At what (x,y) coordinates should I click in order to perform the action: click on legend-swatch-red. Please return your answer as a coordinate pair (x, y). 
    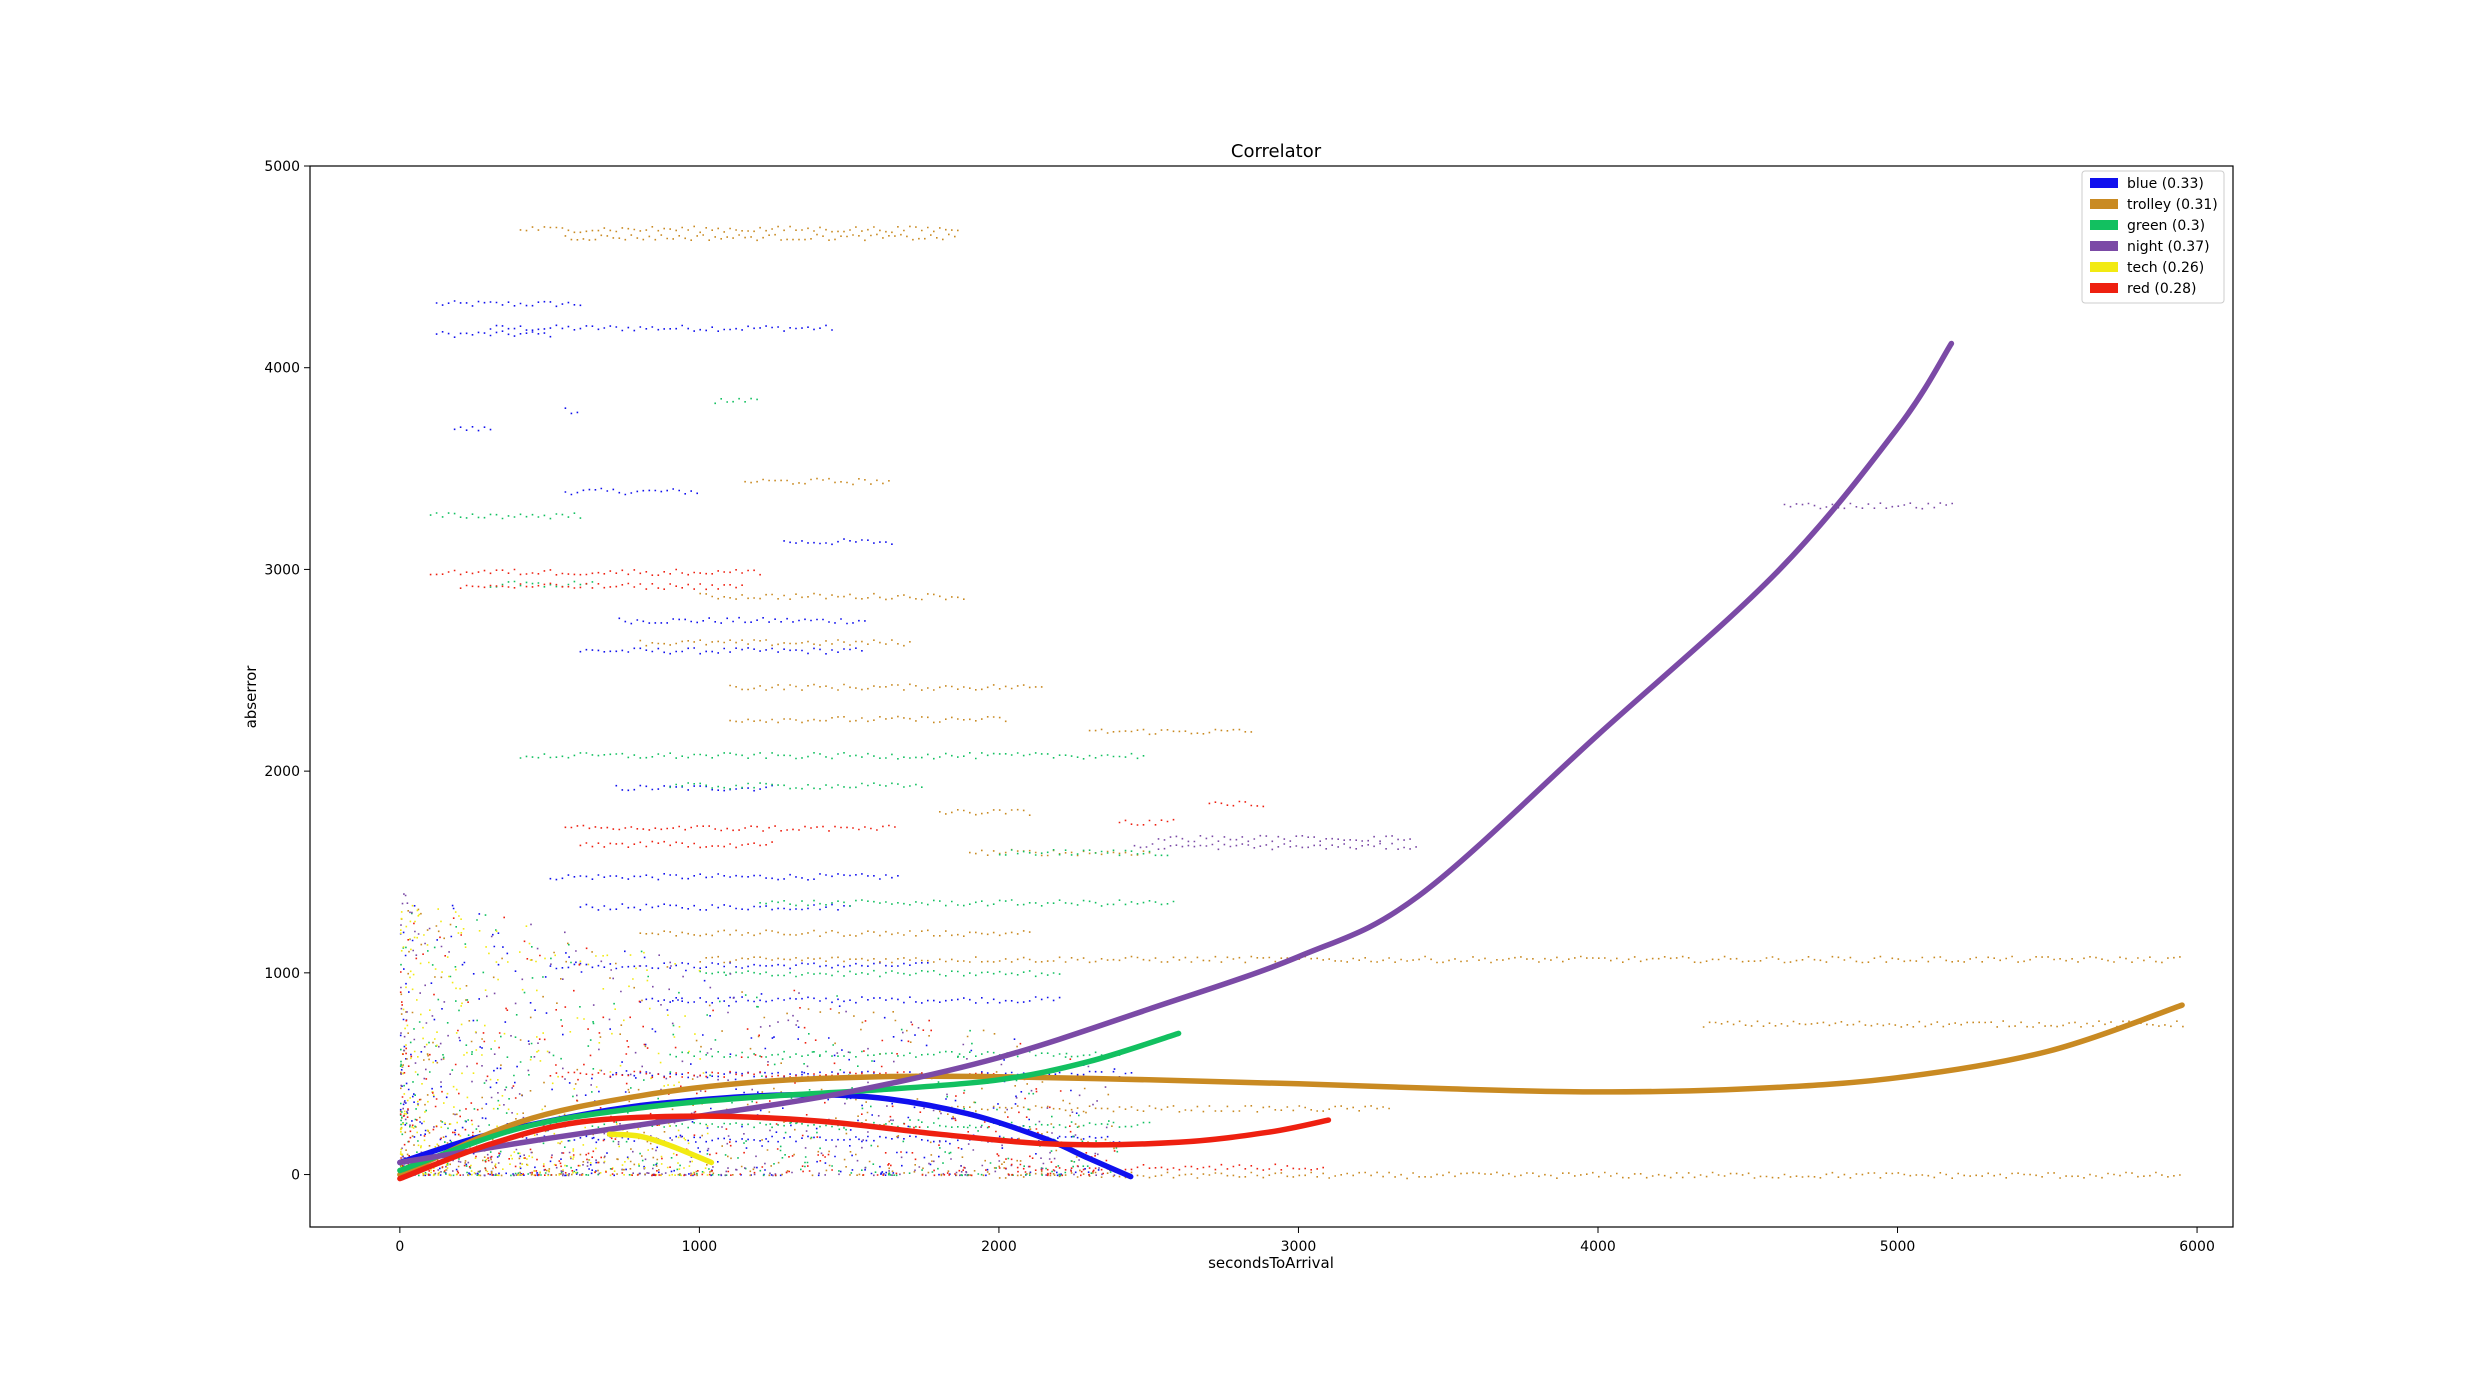
    Looking at the image, I should click on (2104, 288).